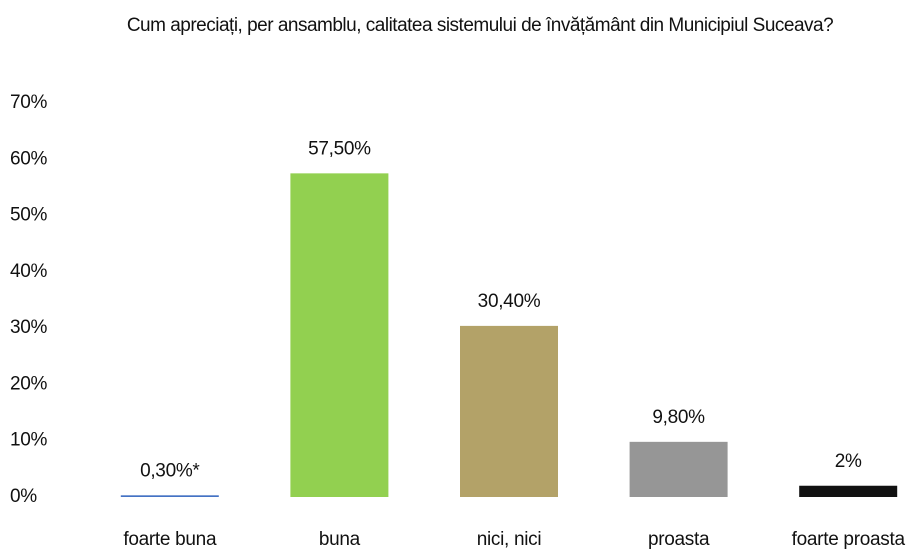 This screenshot has width=923, height=551. What do you see at coordinates (509, 539) in the screenshot?
I see `x-tick-label: nici, nici` at bounding box center [509, 539].